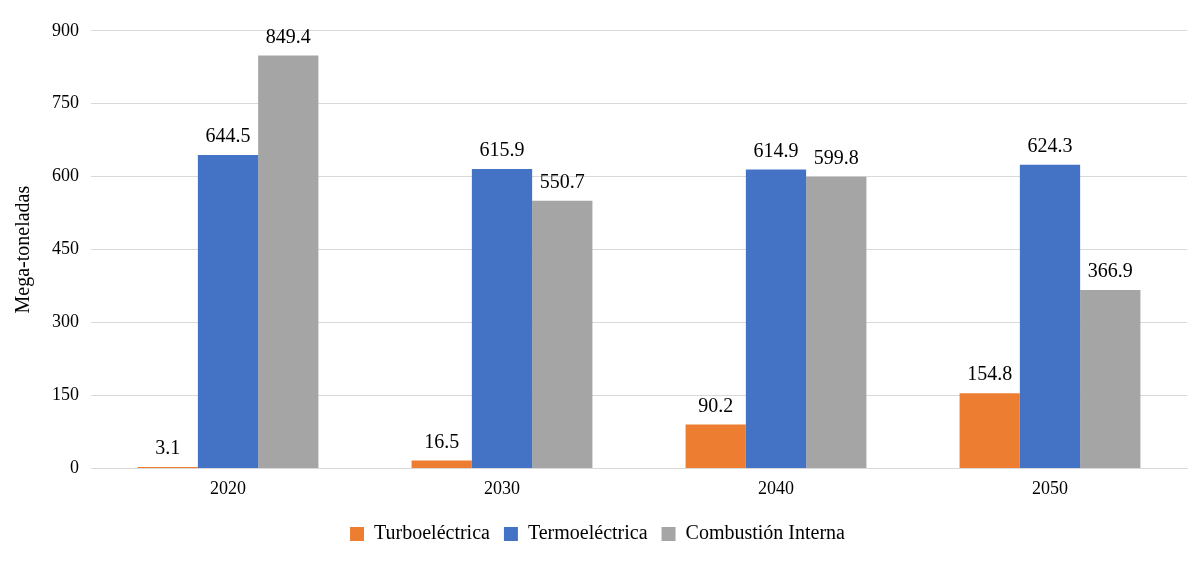 The height and width of the screenshot is (562, 1200). Describe the element at coordinates (228, 135) in the screenshot. I see `data-label: 644.5` at that location.